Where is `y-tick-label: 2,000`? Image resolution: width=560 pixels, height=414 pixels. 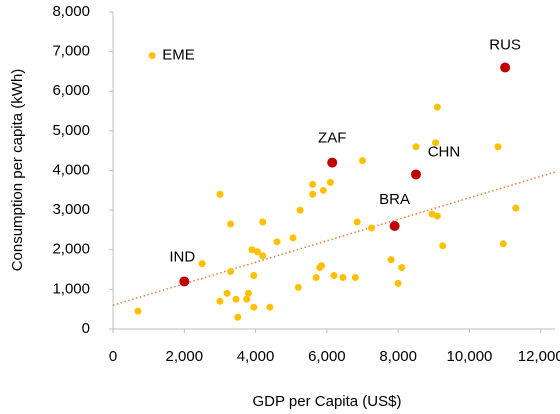
y-tick-label: 2,000 is located at coordinates (71, 249).